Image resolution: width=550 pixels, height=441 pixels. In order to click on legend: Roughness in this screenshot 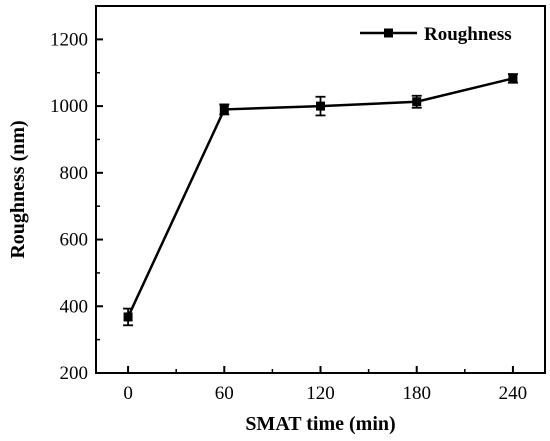, I will do `click(436, 34)`.